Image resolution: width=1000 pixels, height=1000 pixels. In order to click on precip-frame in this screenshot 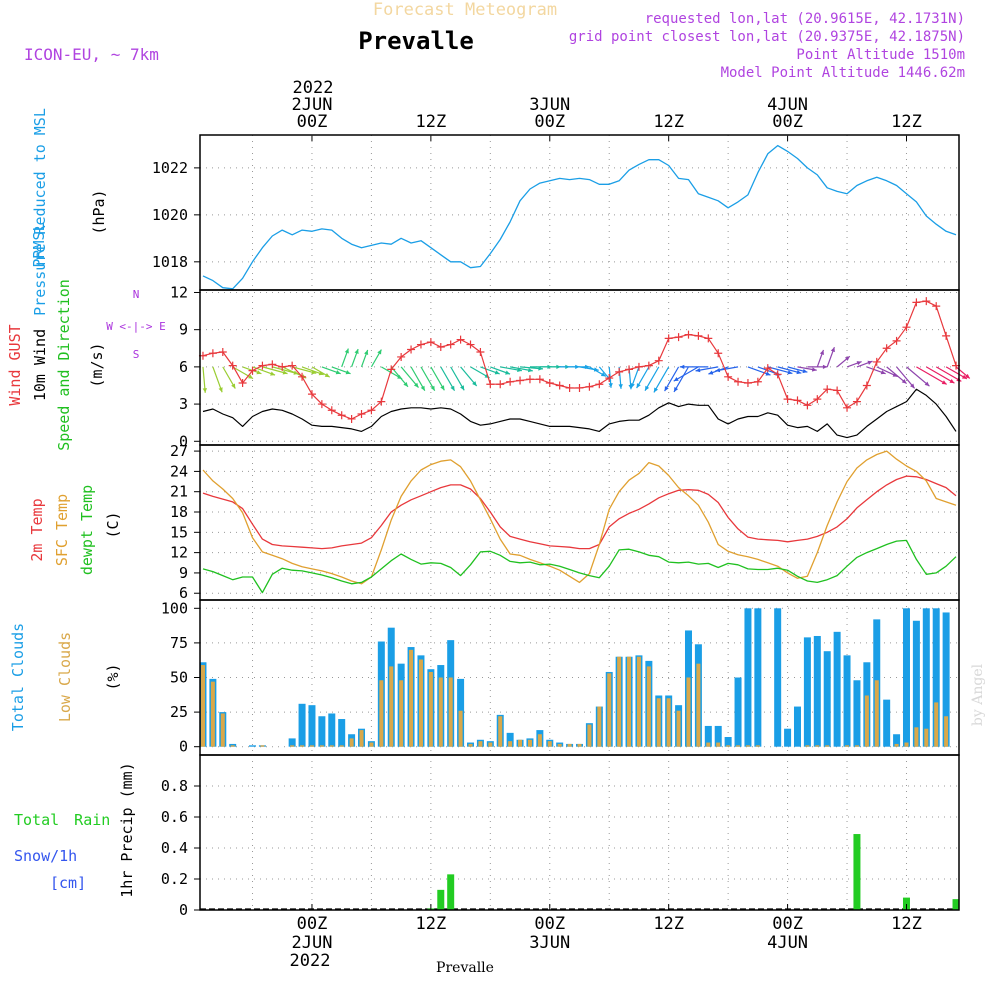, I will do `click(579, 832)`.